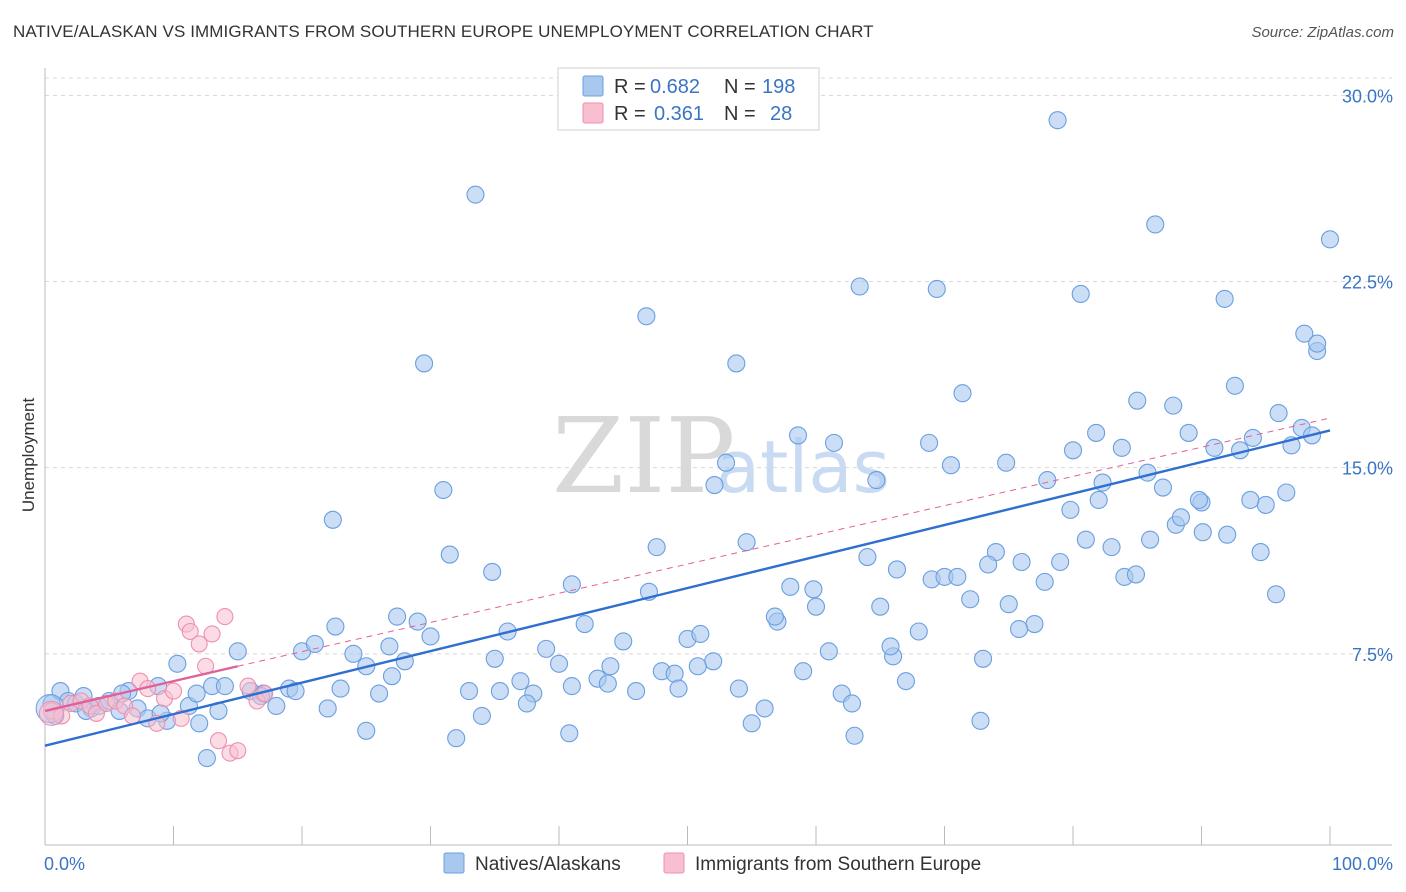 The image size is (1406, 892). What do you see at coordinates (1372, 655) in the screenshot?
I see `y-tick-label-0: 7.5%` at bounding box center [1372, 655].